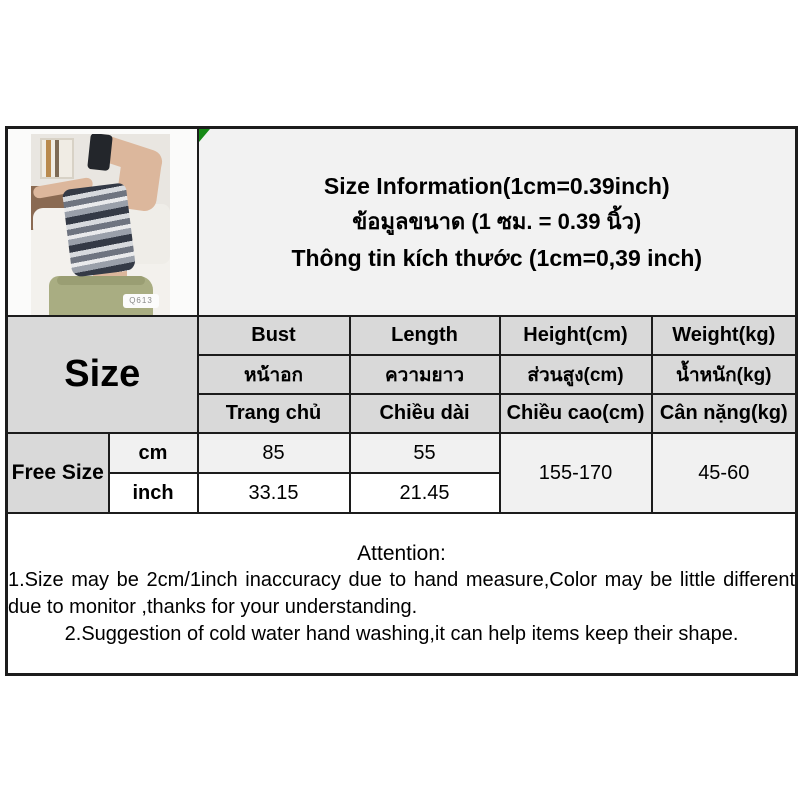 The height and width of the screenshot is (800, 800). I want to click on title-thai: ข้อมูลขนาด (1 ซม. = 0.39 นิ้ว), so click(497, 221).